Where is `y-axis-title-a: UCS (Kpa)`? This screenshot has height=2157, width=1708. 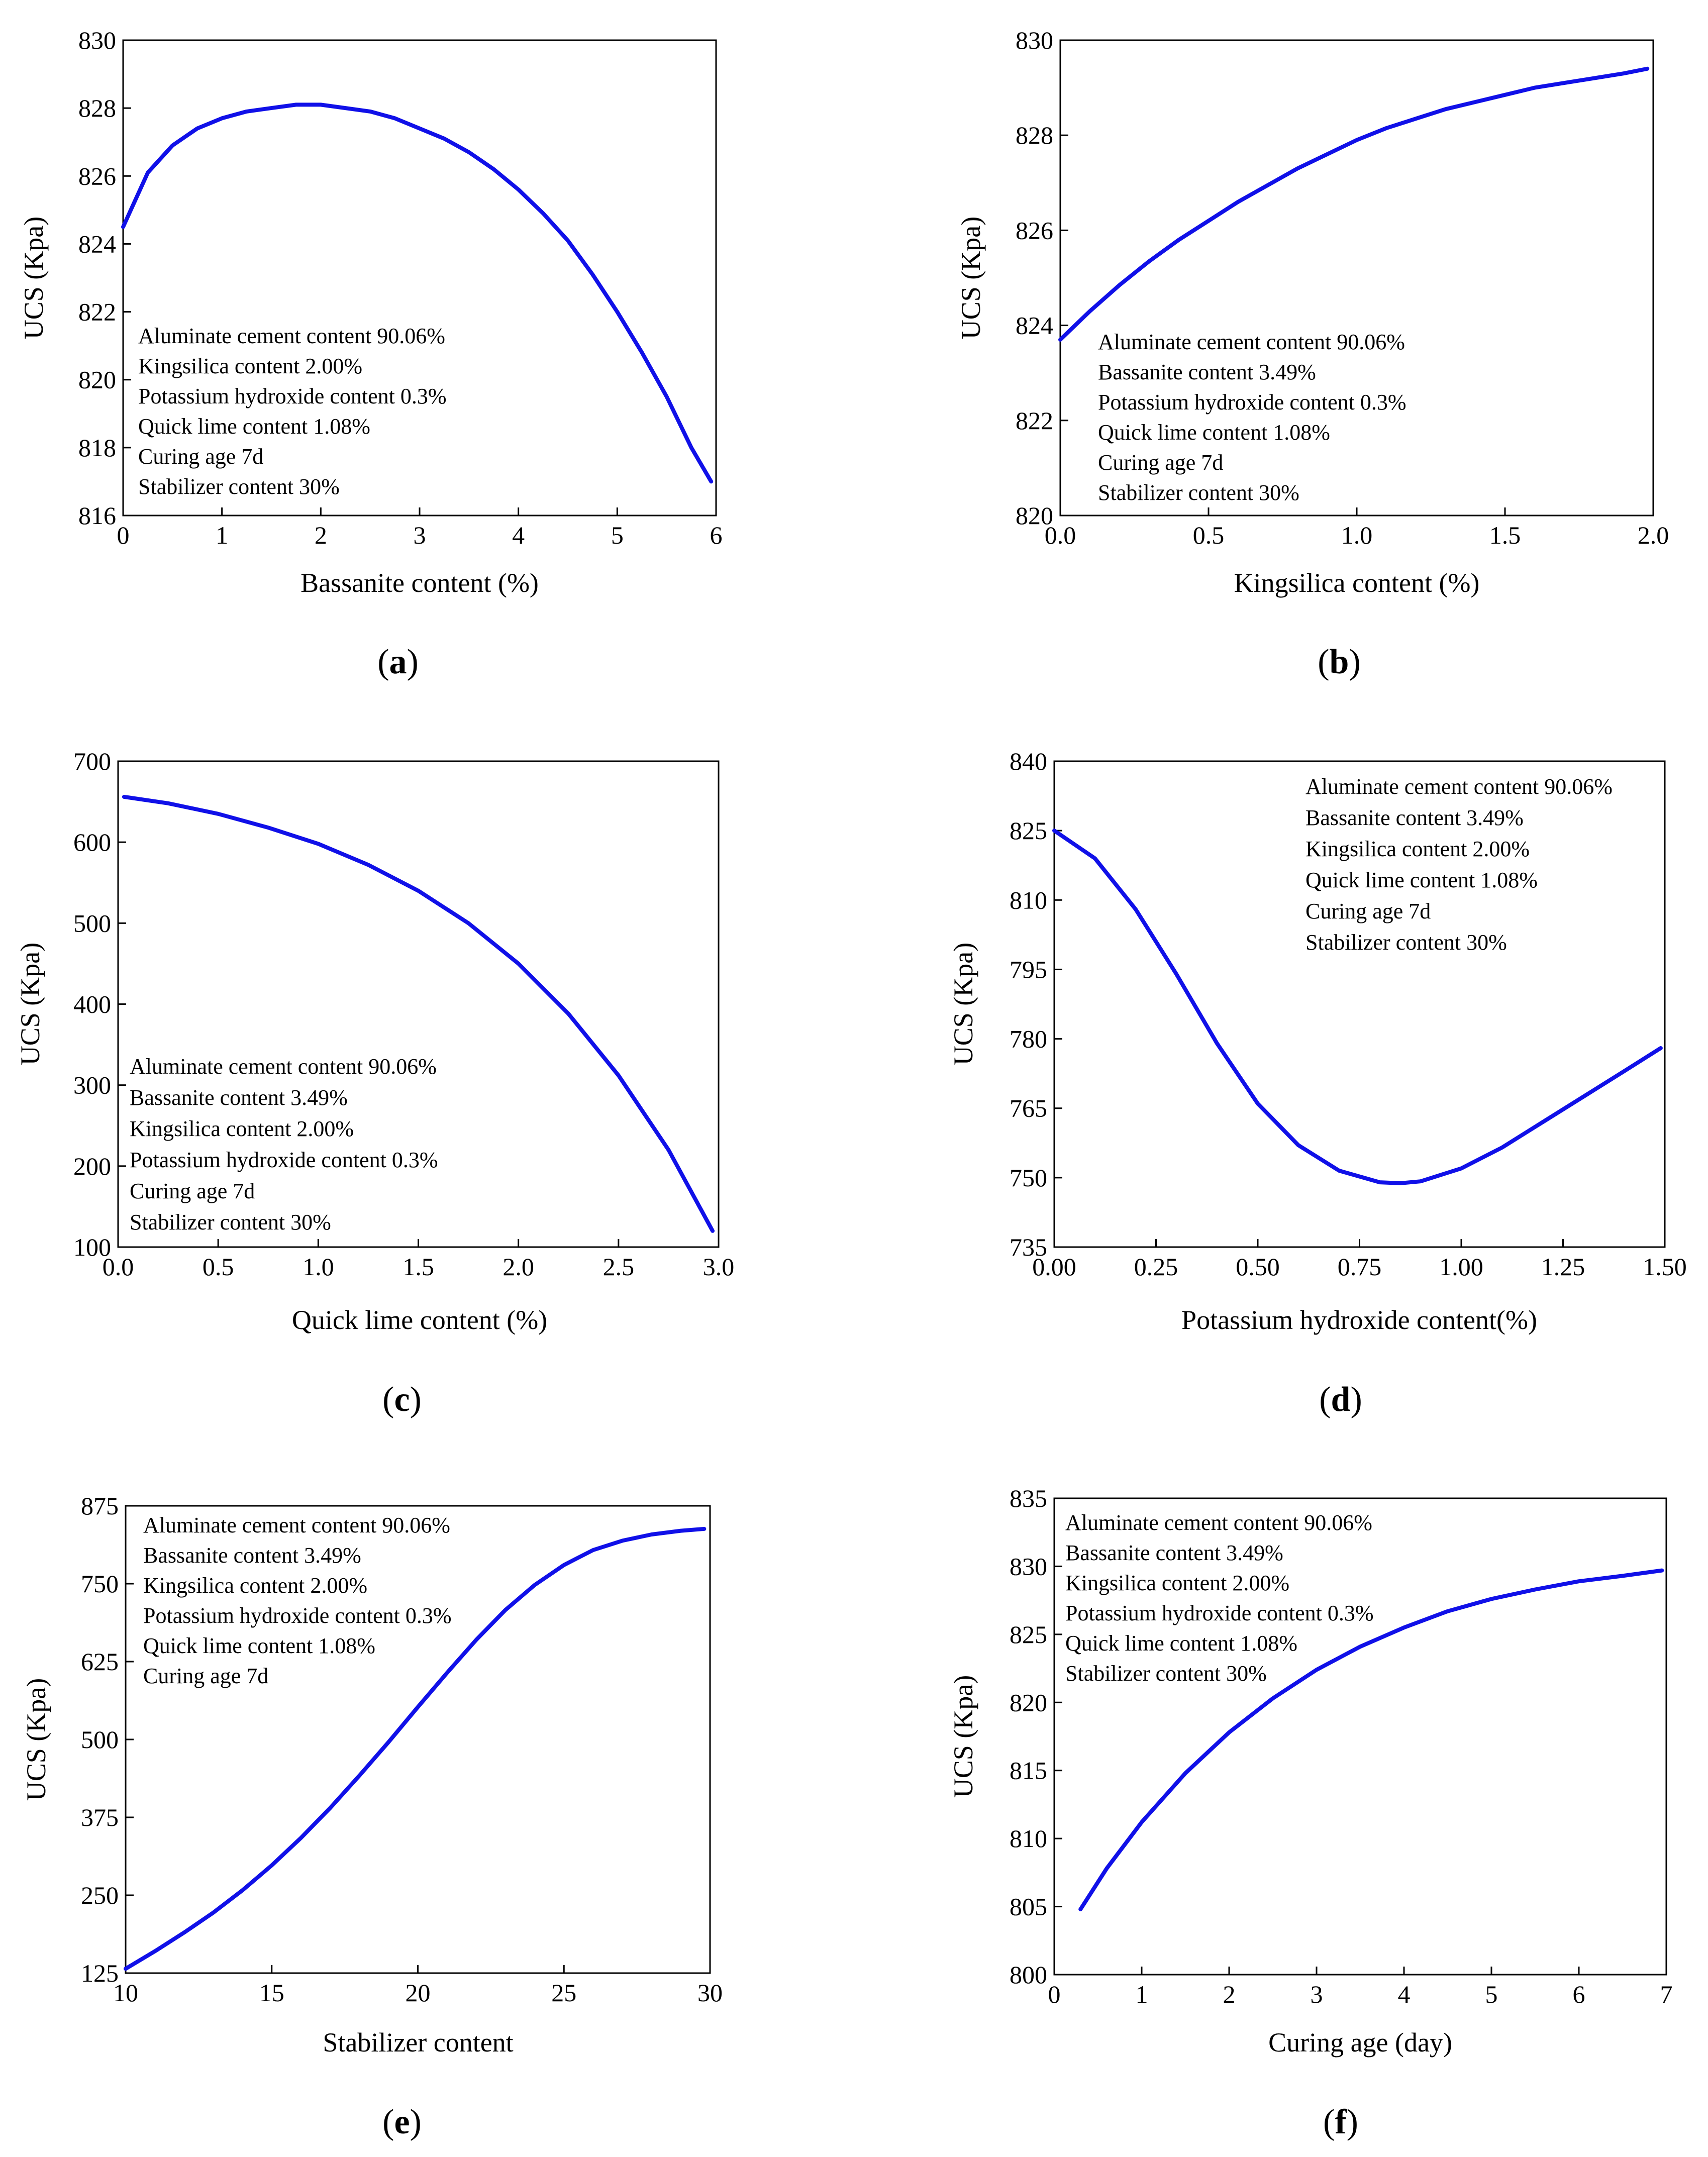 y-axis-title-a: UCS (Kpa) is located at coordinates (34, 278).